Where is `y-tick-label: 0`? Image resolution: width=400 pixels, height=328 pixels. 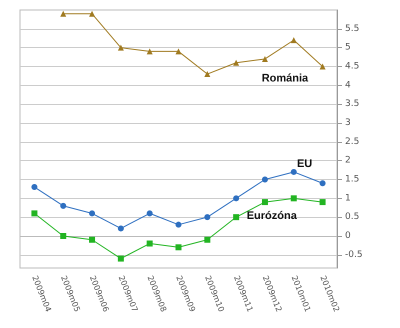 y-tick-label: 0 is located at coordinates (348, 235).